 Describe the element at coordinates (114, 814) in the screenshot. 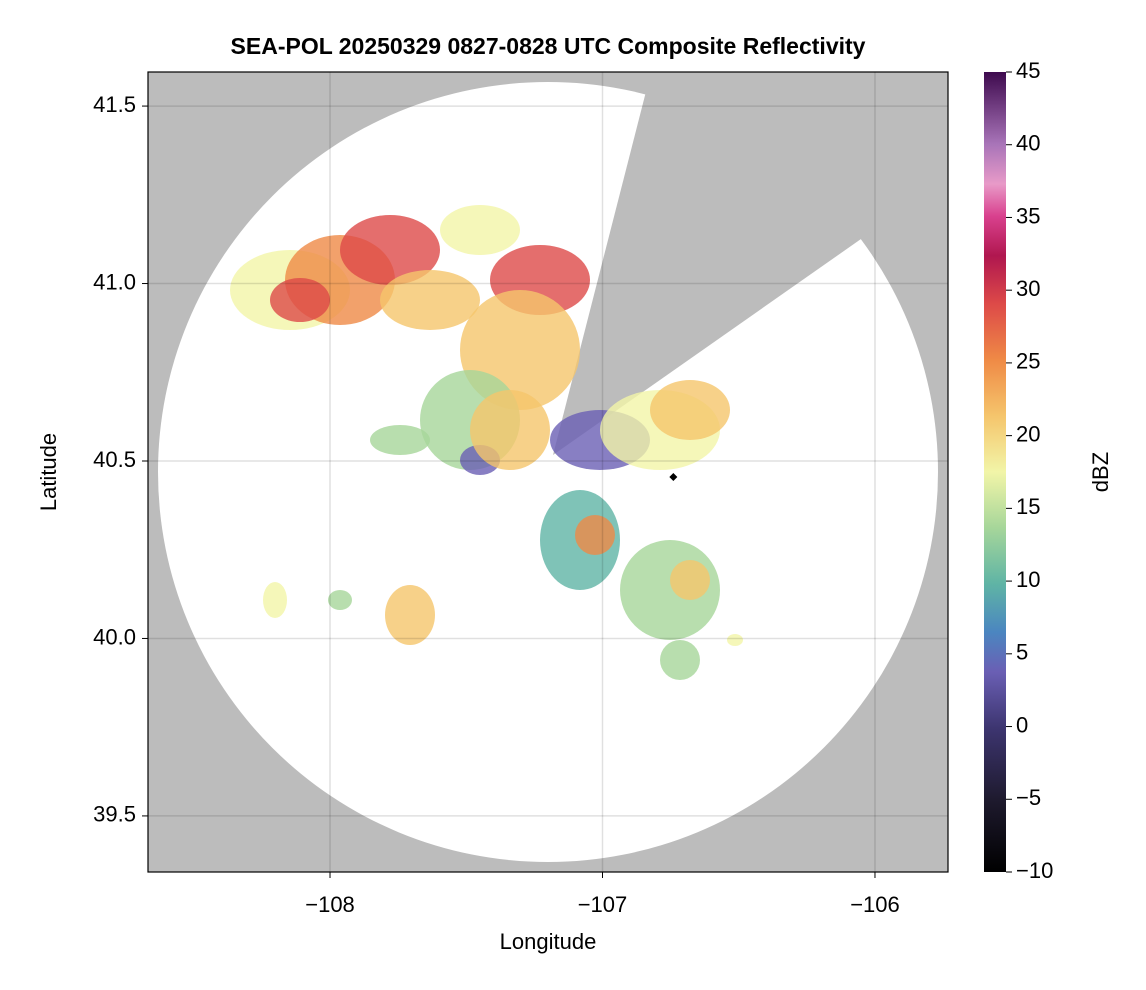

I see `y-tick-label: 39.5` at that location.